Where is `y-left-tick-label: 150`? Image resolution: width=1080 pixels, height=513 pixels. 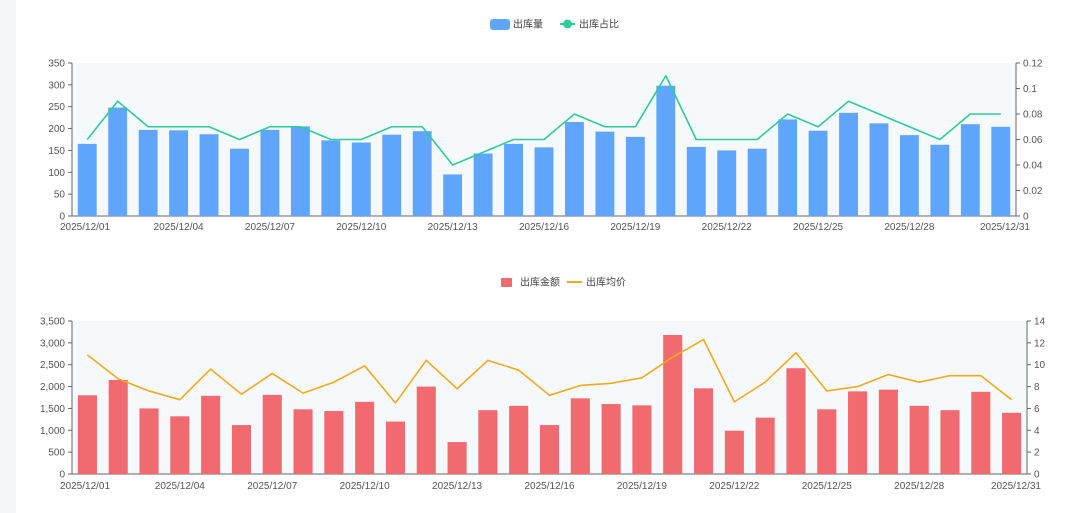 y-left-tick-label: 150 is located at coordinates (56, 151).